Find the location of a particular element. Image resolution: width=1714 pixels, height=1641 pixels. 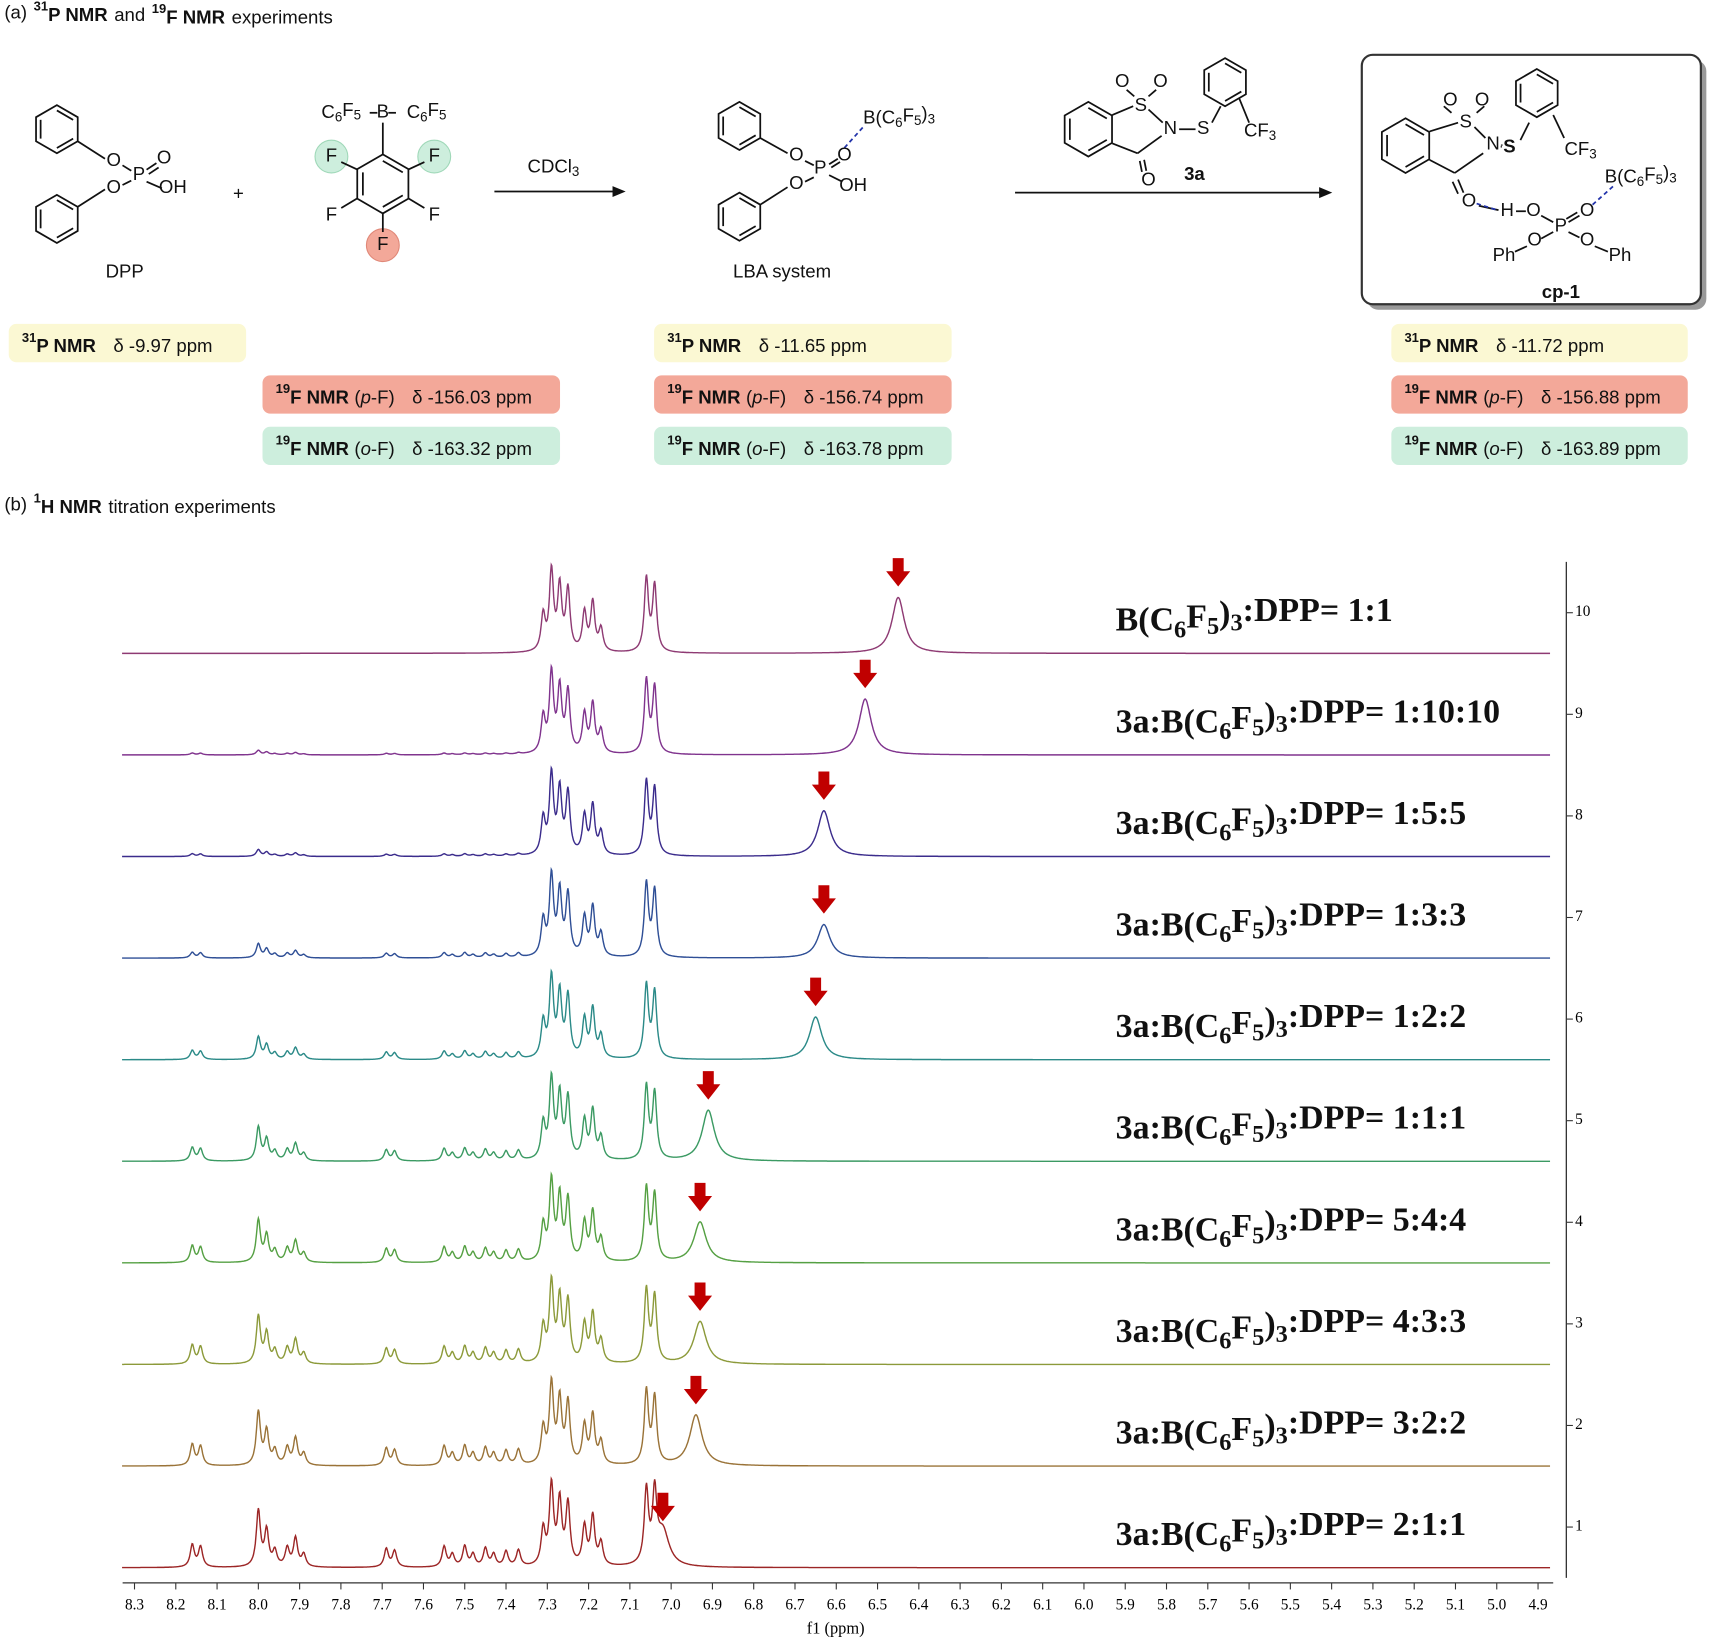

text-part: B(C is located at coordinates (1145, 620).